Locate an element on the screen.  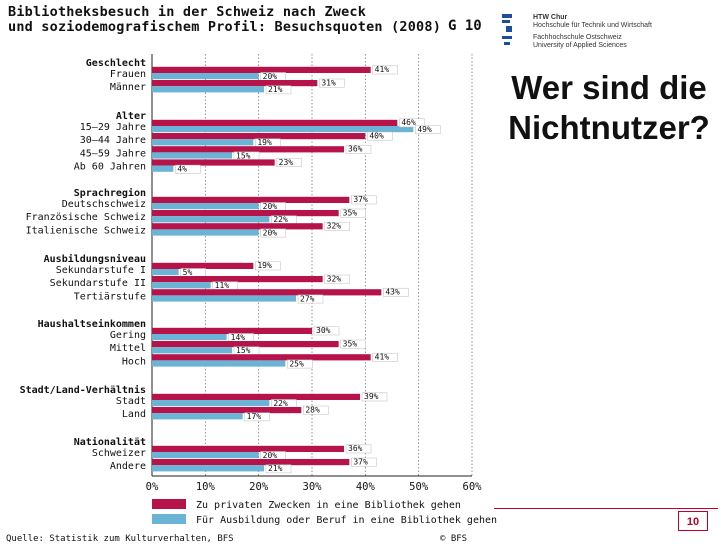
value-label-education: 5% is located at coordinates (188, 272).